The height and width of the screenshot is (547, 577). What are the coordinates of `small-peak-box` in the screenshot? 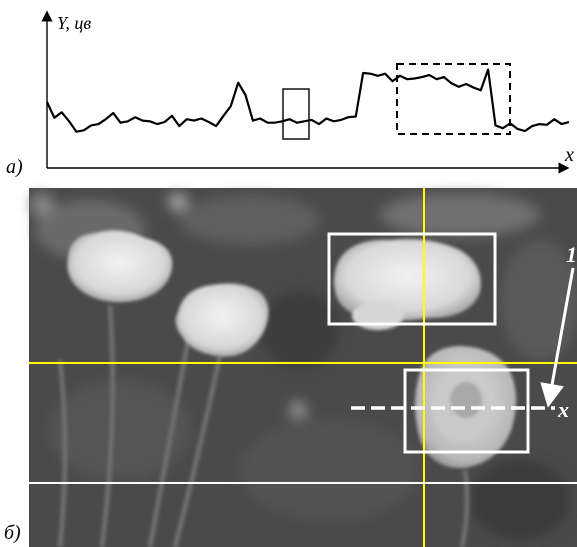 It's located at (296, 114).